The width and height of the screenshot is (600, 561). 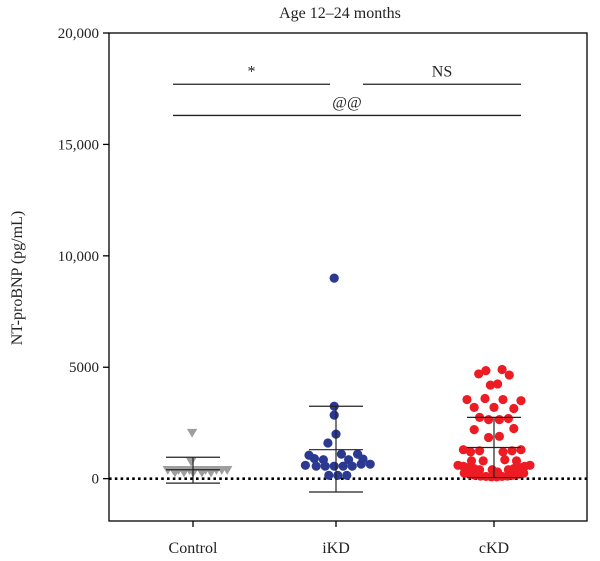 What do you see at coordinates (78, 34) in the screenshot?
I see `y-tick-label: 20,000` at bounding box center [78, 34].